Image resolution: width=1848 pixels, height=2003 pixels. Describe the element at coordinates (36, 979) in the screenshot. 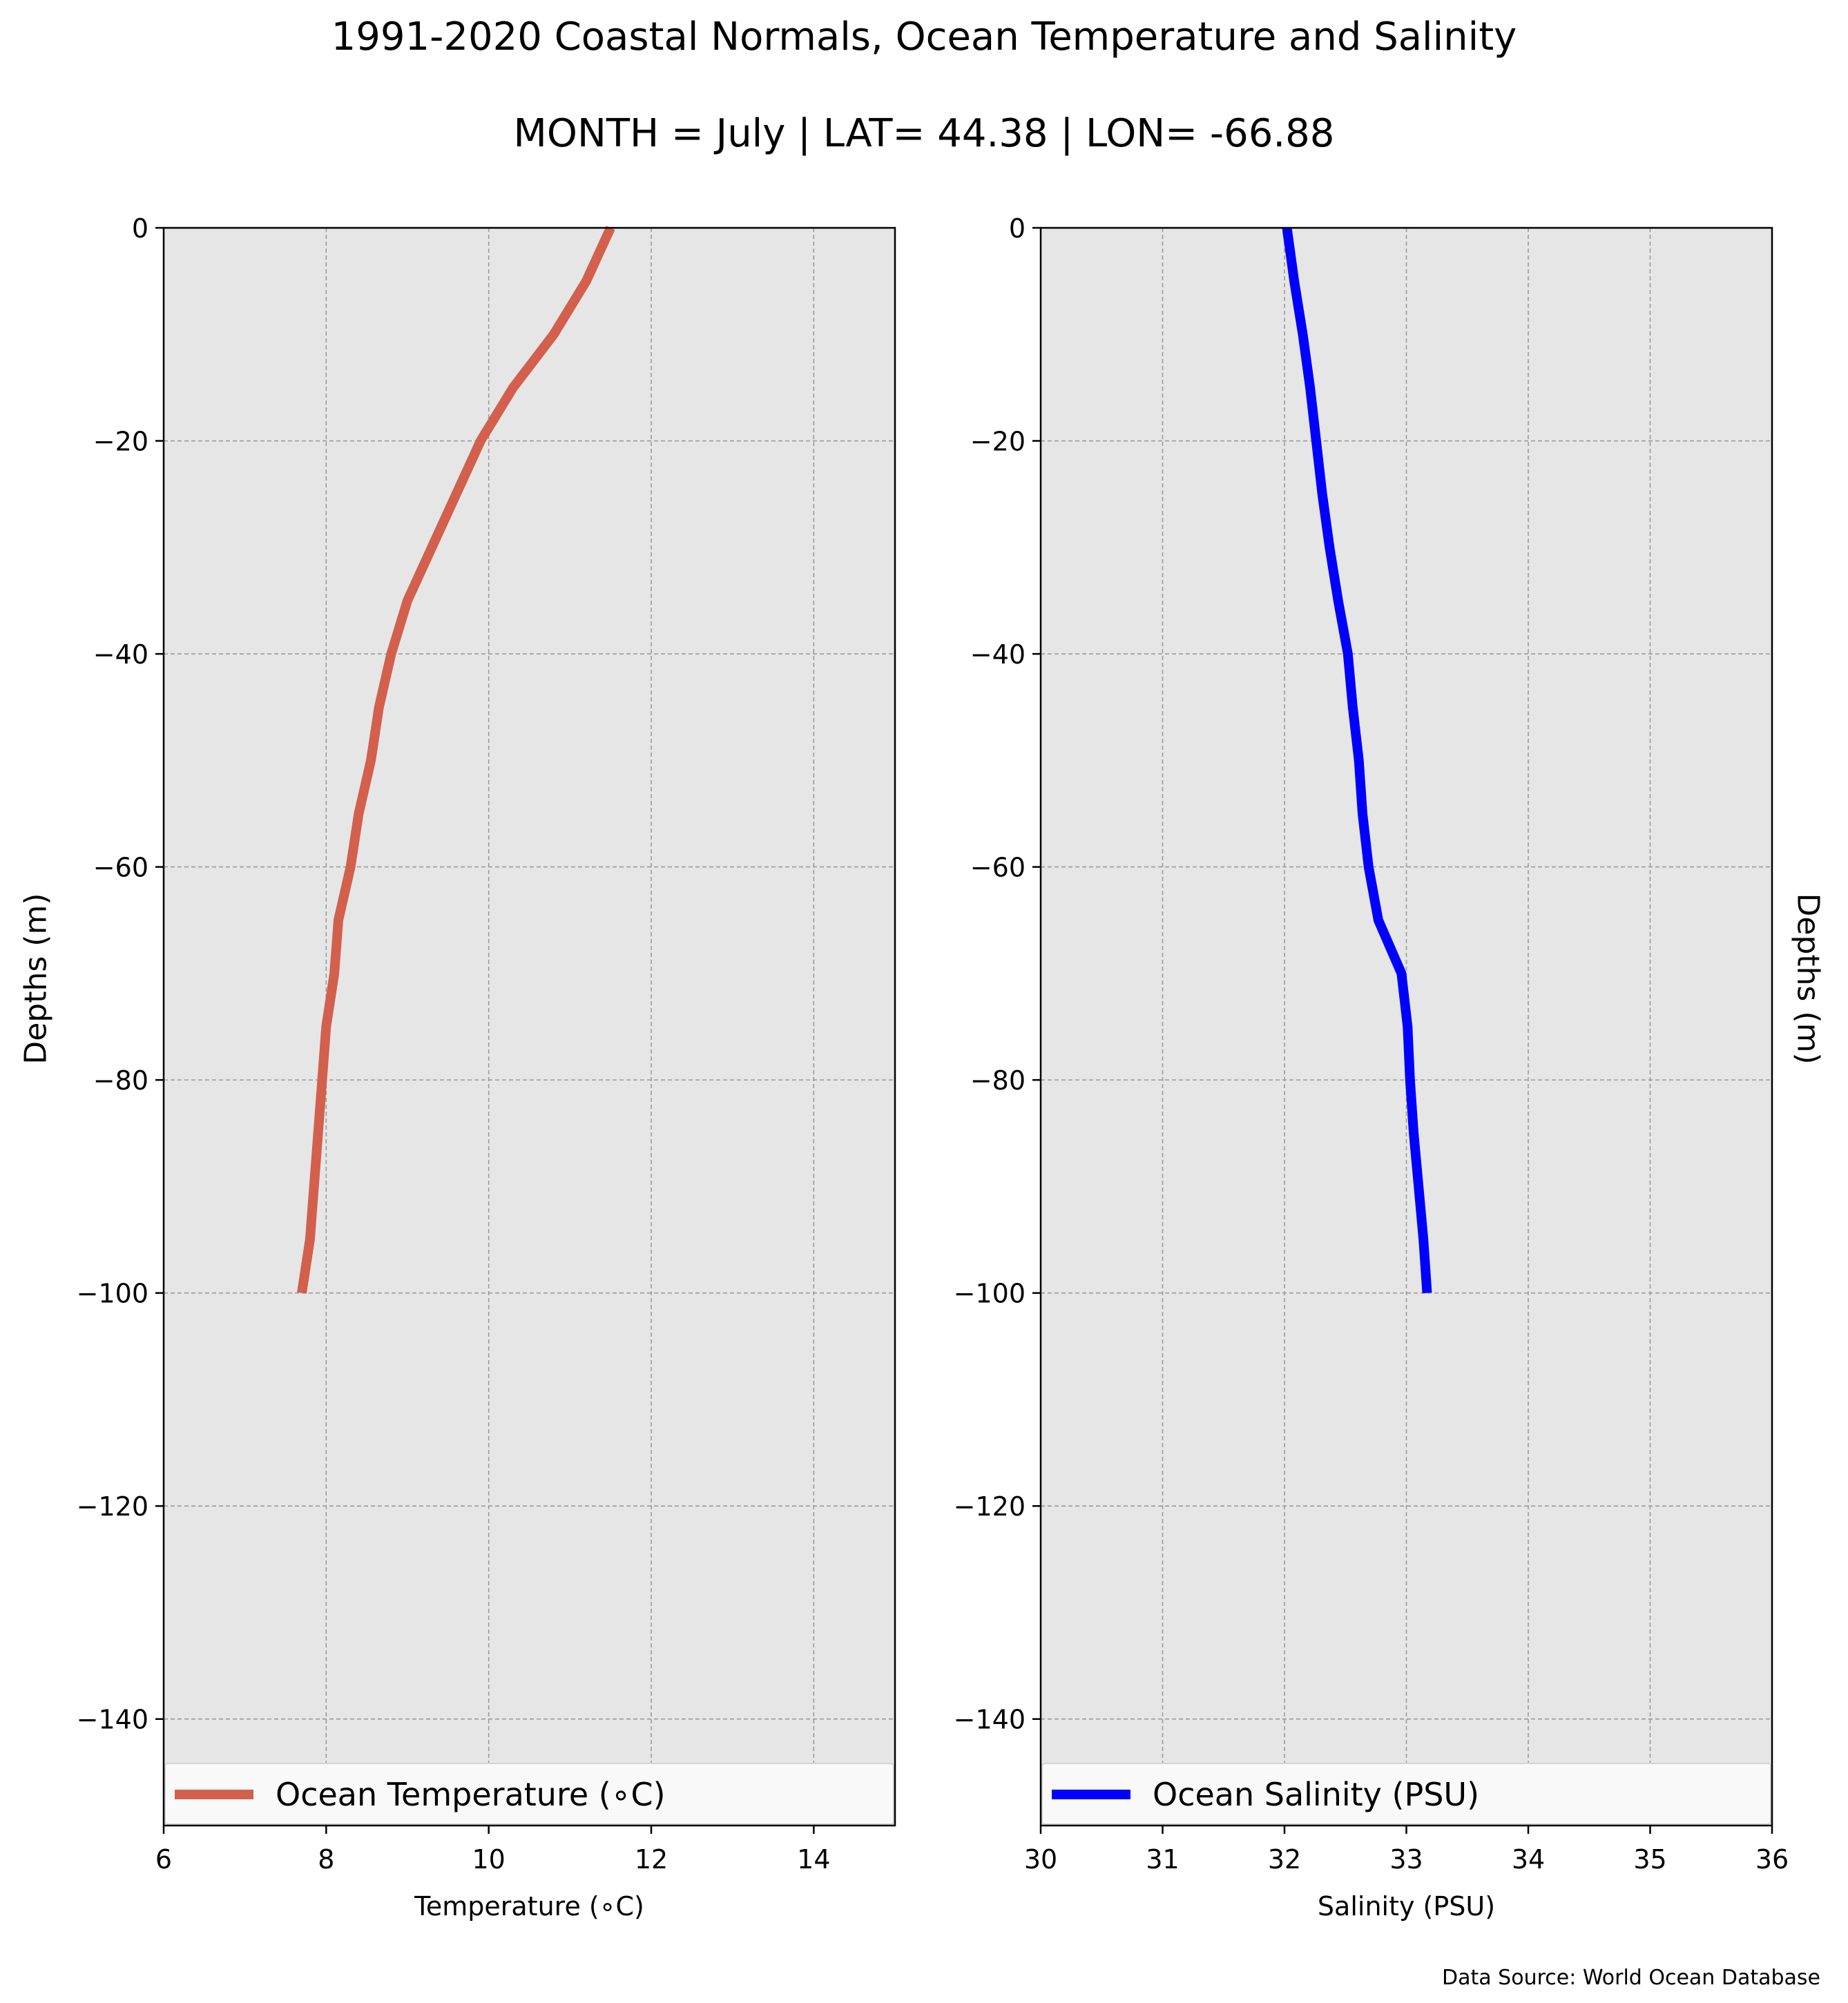

I see `temperature-y-axis-label: Depths (m)` at that location.